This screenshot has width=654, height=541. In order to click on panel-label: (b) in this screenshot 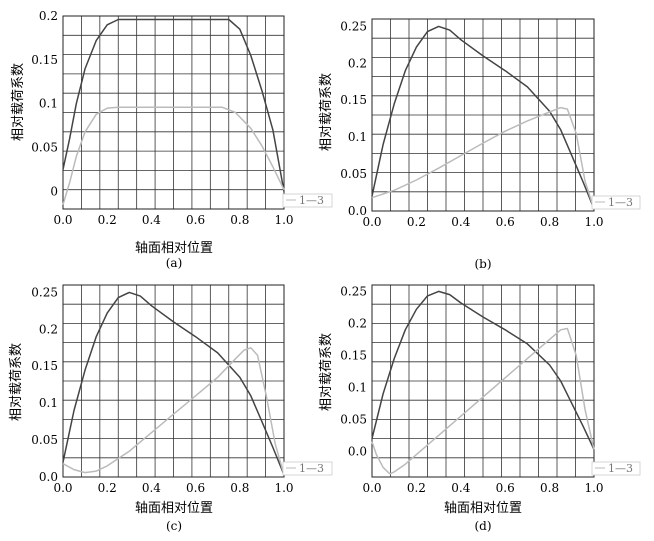, I will do `click(482, 264)`.